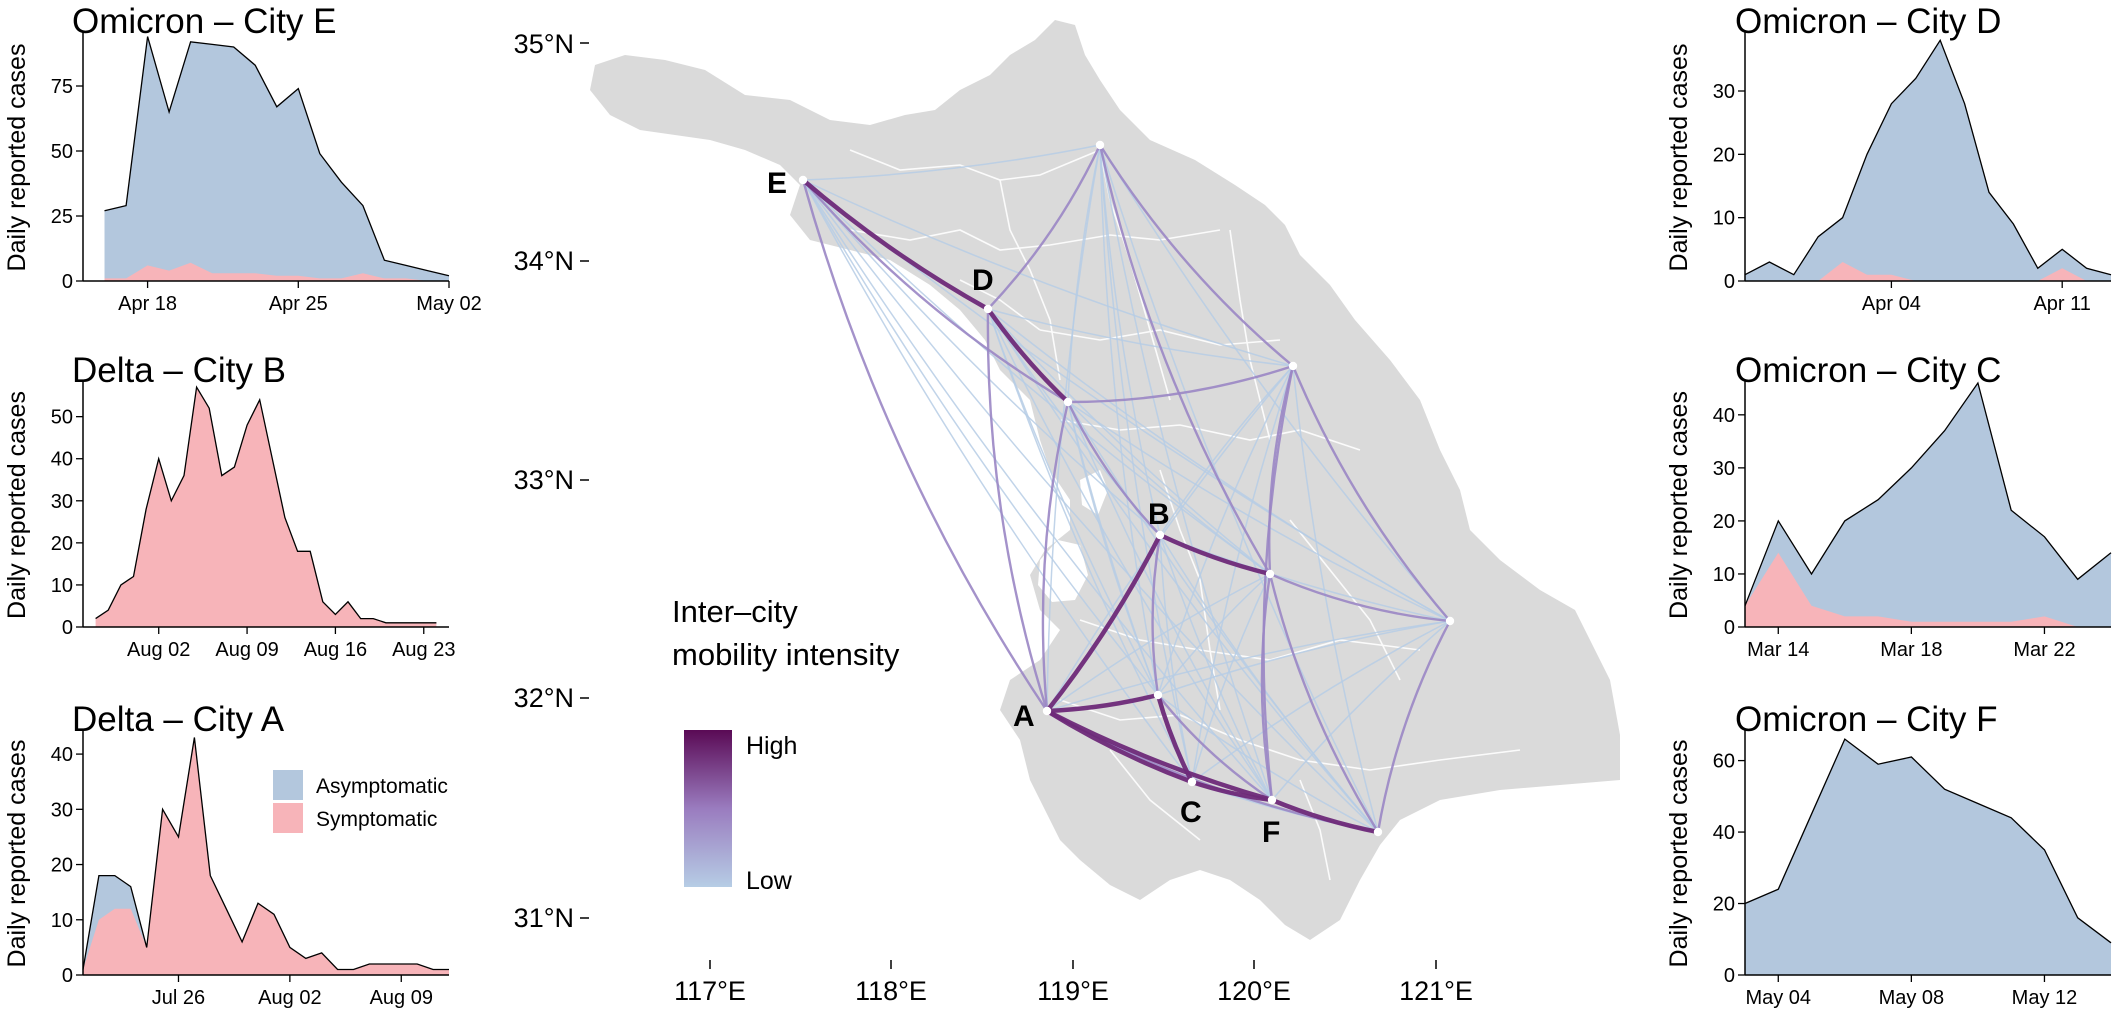  I want to click on y-tick-label: 60, so click(1724, 762).